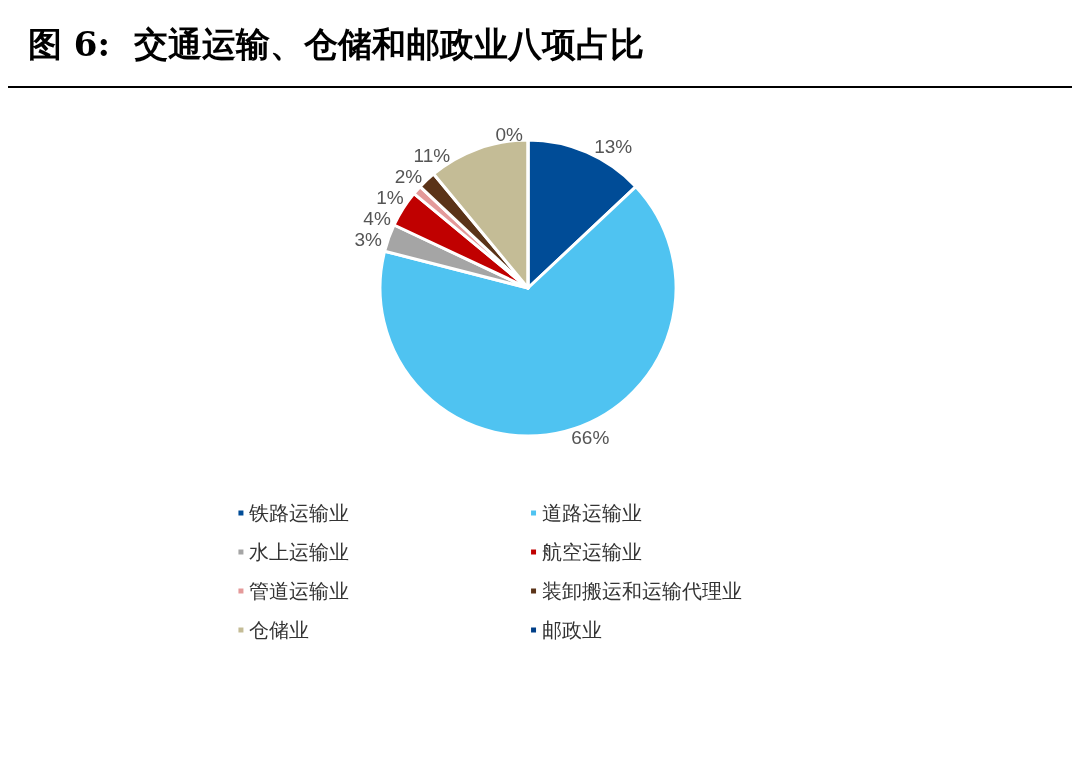  I want to click on legend-label: 邮政业, so click(572, 630).